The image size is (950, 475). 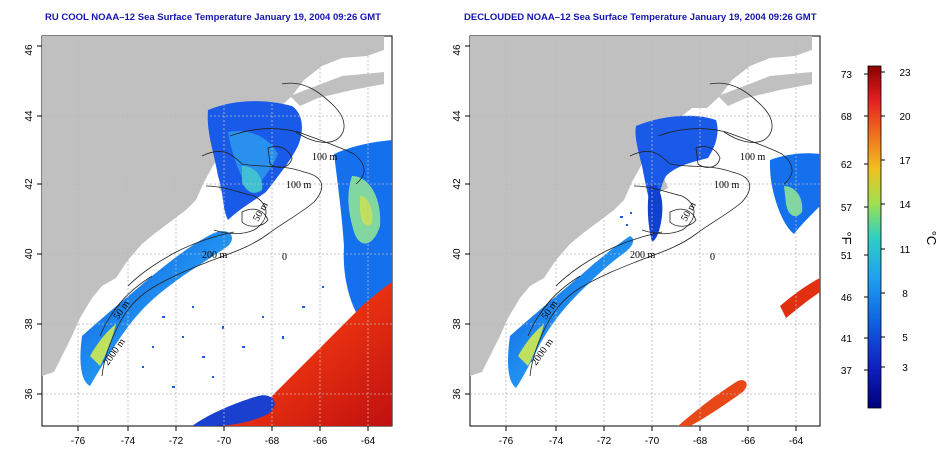 What do you see at coordinates (931, 238) in the screenshot?
I see `celsius-label: °C` at bounding box center [931, 238].